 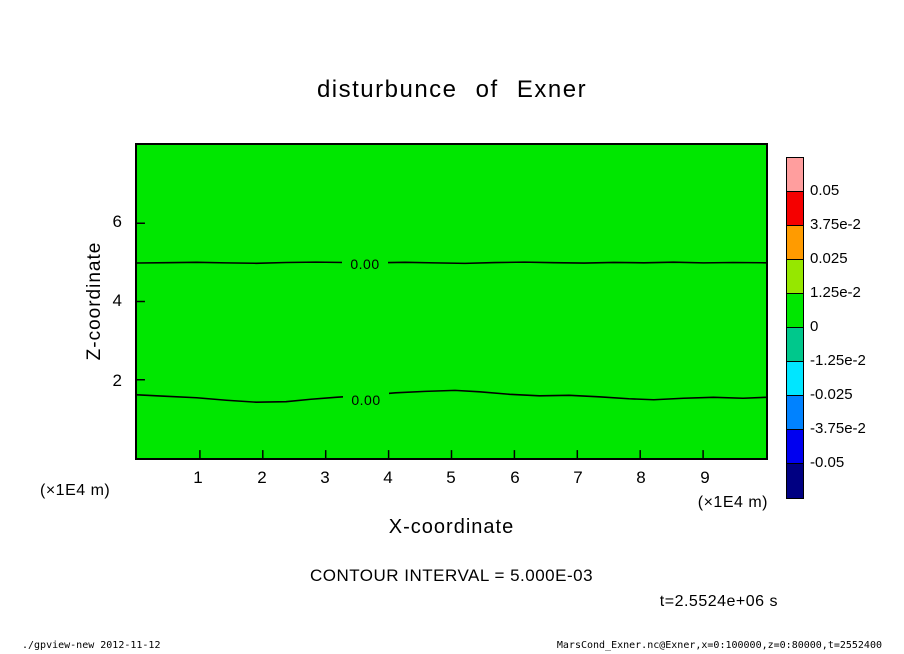 What do you see at coordinates (831, 394) in the screenshot?
I see `colorbar-label: -0.025` at bounding box center [831, 394].